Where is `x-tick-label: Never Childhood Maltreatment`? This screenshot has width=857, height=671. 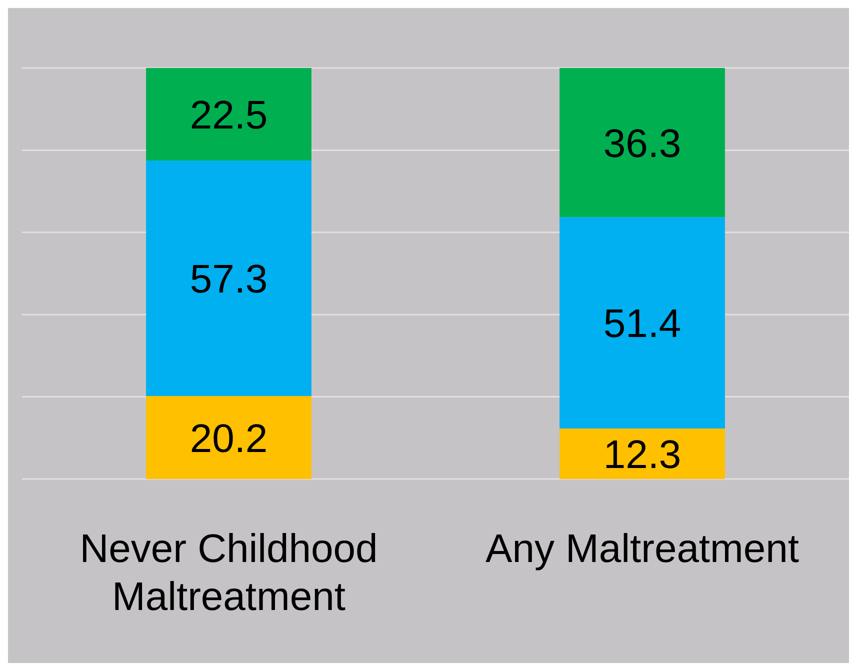
x-tick-label: Never Childhood Maltreatment is located at coordinates (229, 573).